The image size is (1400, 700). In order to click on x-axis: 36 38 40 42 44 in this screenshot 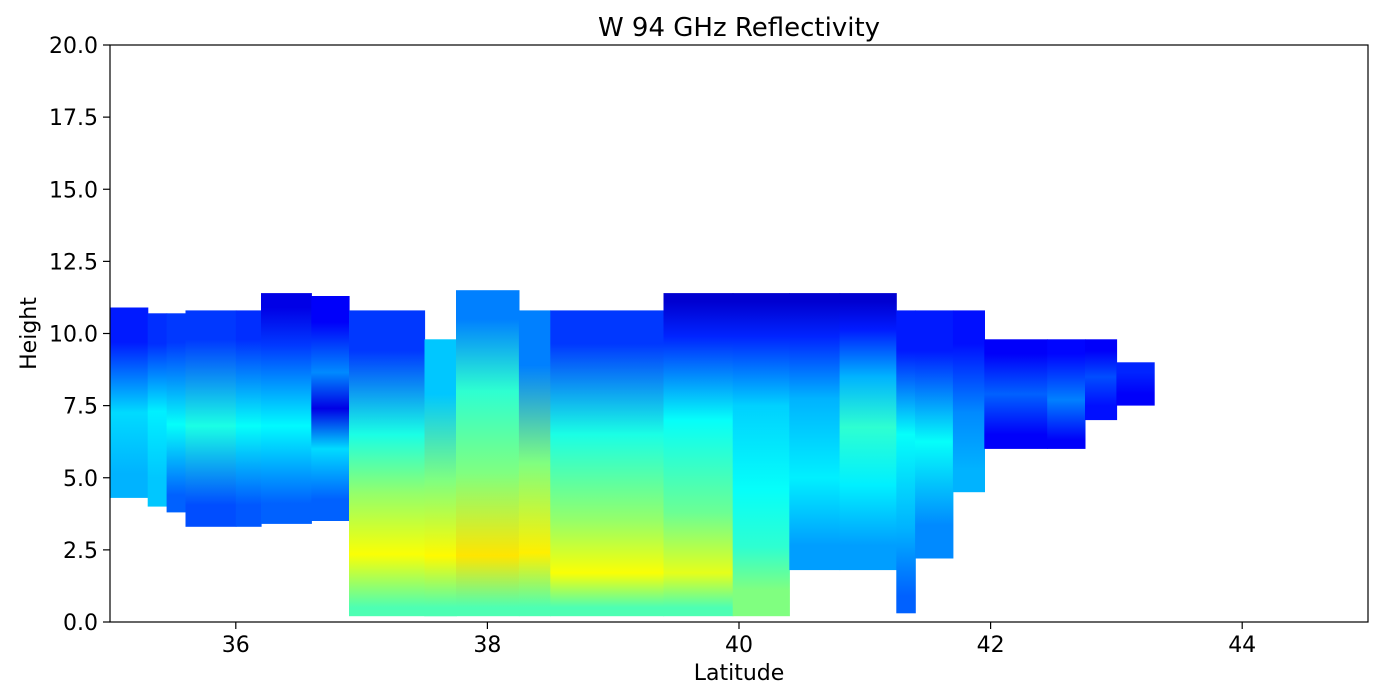, I will do `click(739, 640)`.